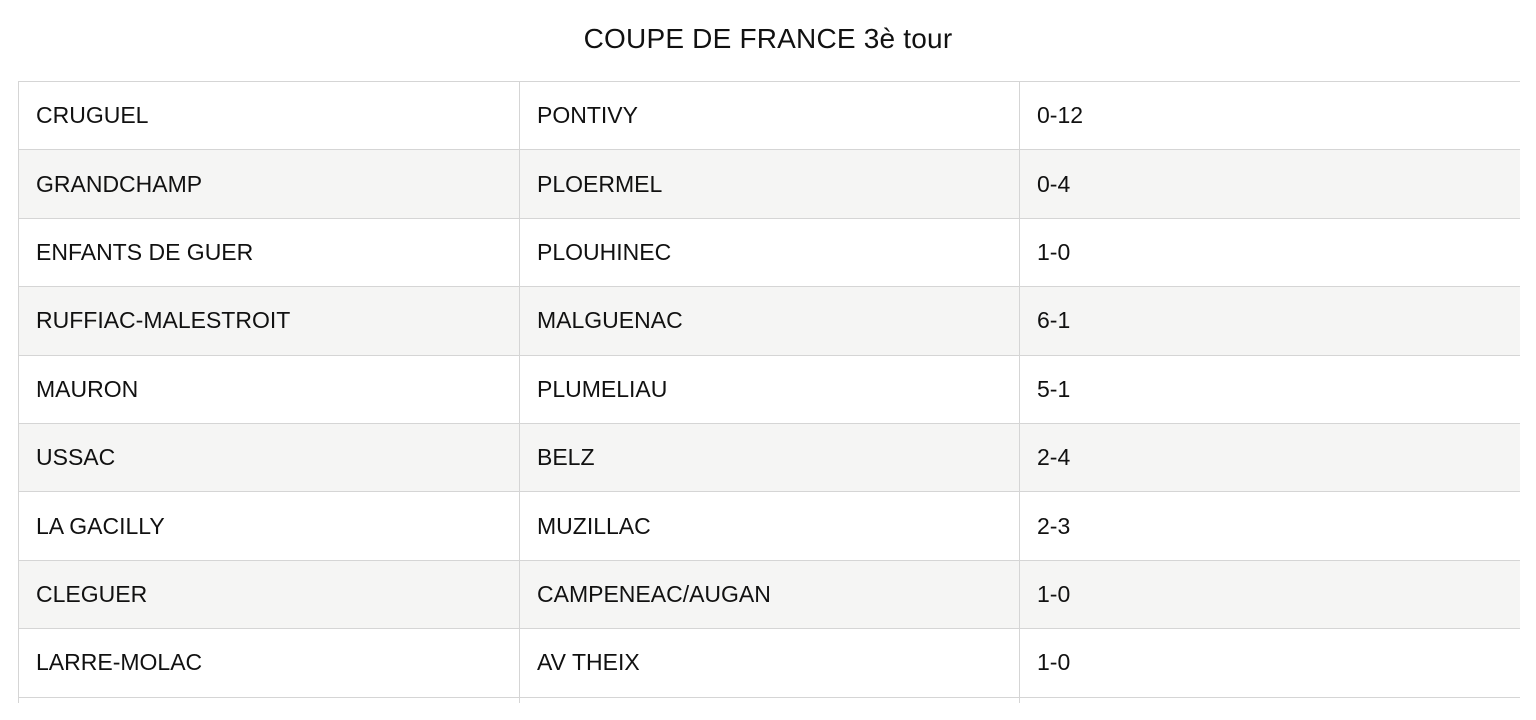  Describe the element at coordinates (908, 38) in the screenshot. I see `round-label: 3è tour` at that location.